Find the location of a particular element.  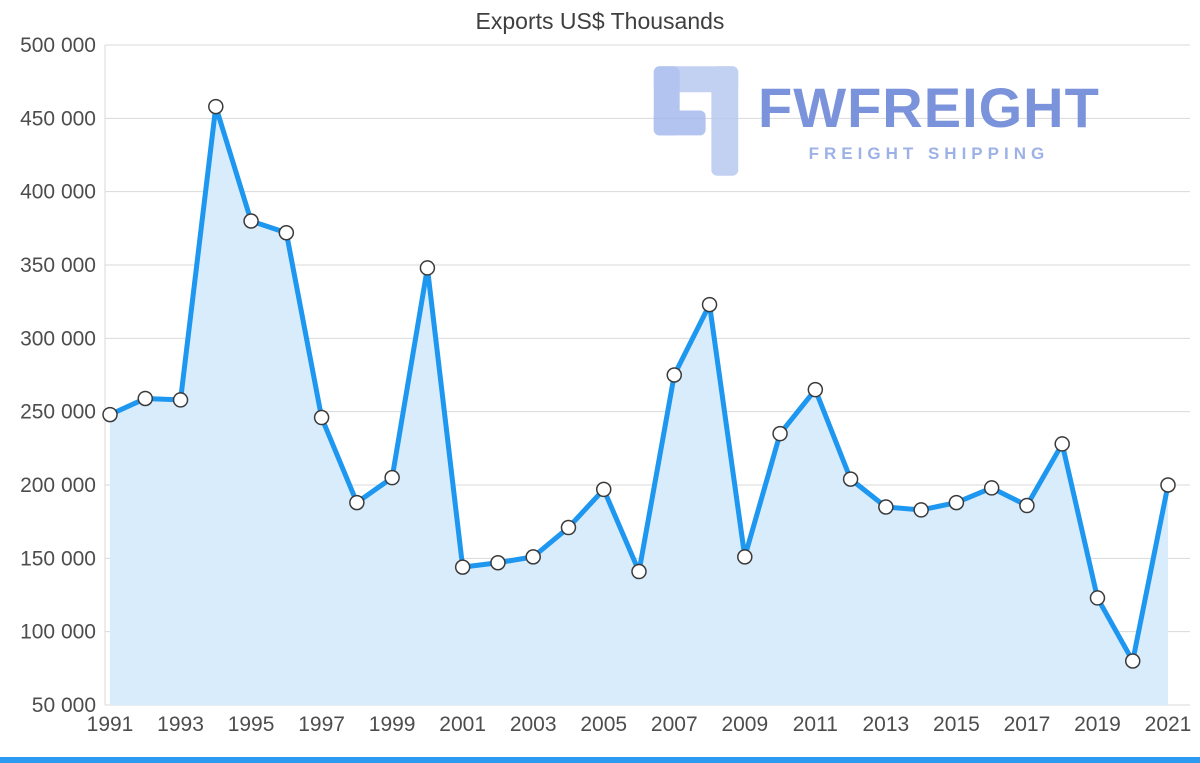

x-axis-tick-label: 2005 is located at coordinates (603, 724).